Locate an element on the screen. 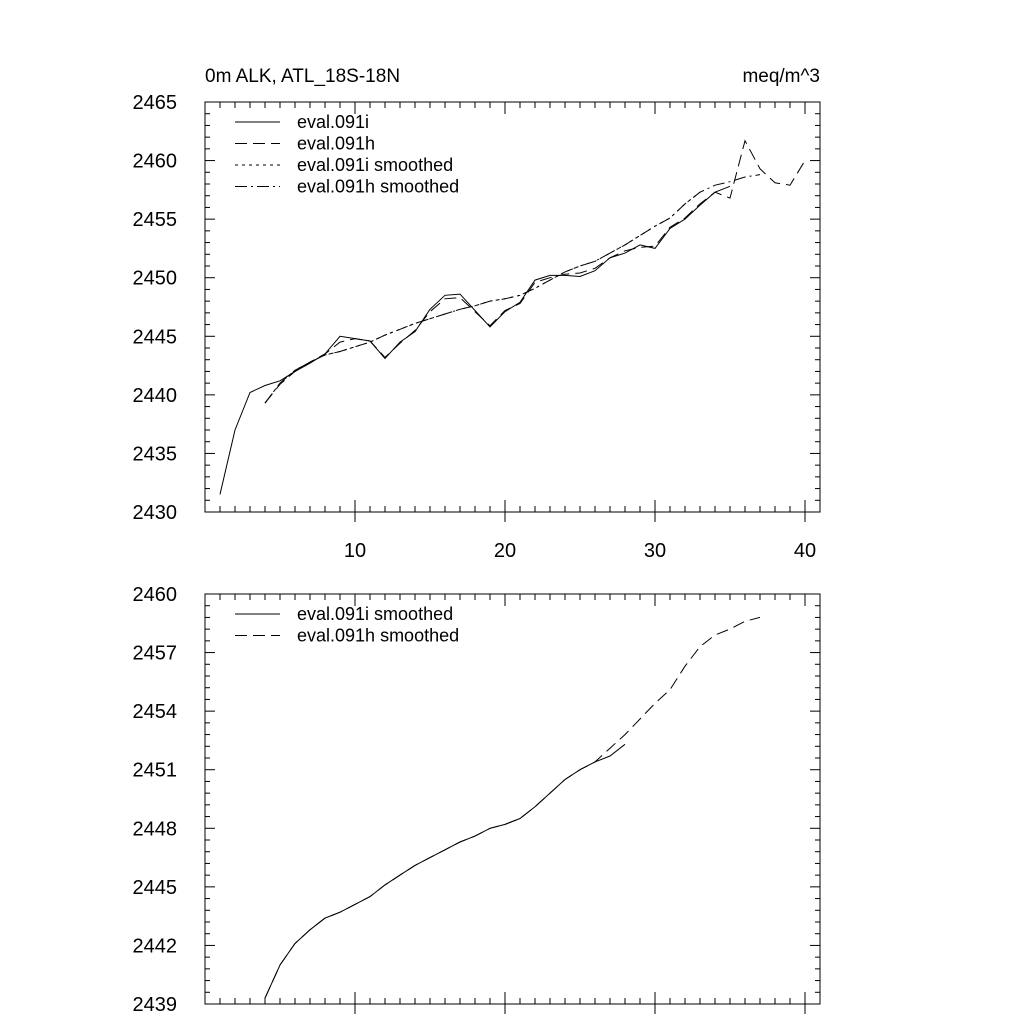  chart-title: 0m ALK, ATL_18S-18N is located at coordinates (302, 76).